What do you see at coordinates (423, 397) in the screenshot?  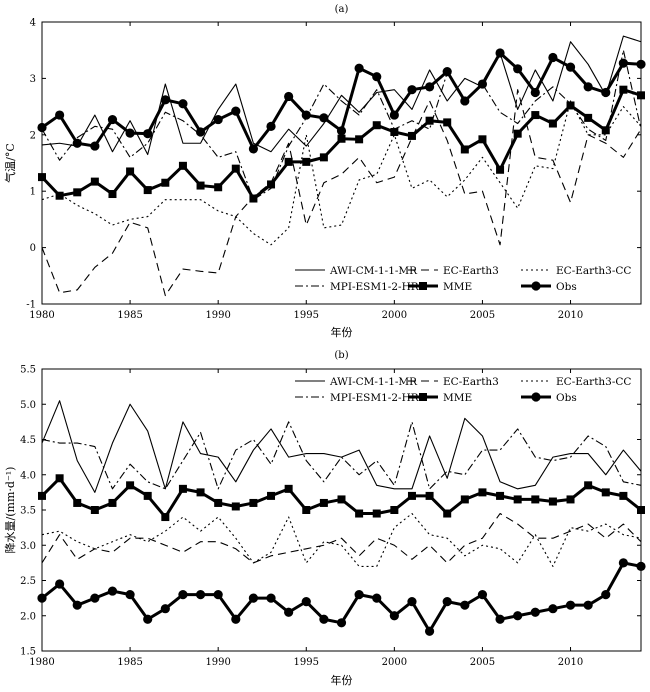 I see `legend-marker-square` at bounding box center [423, 397].